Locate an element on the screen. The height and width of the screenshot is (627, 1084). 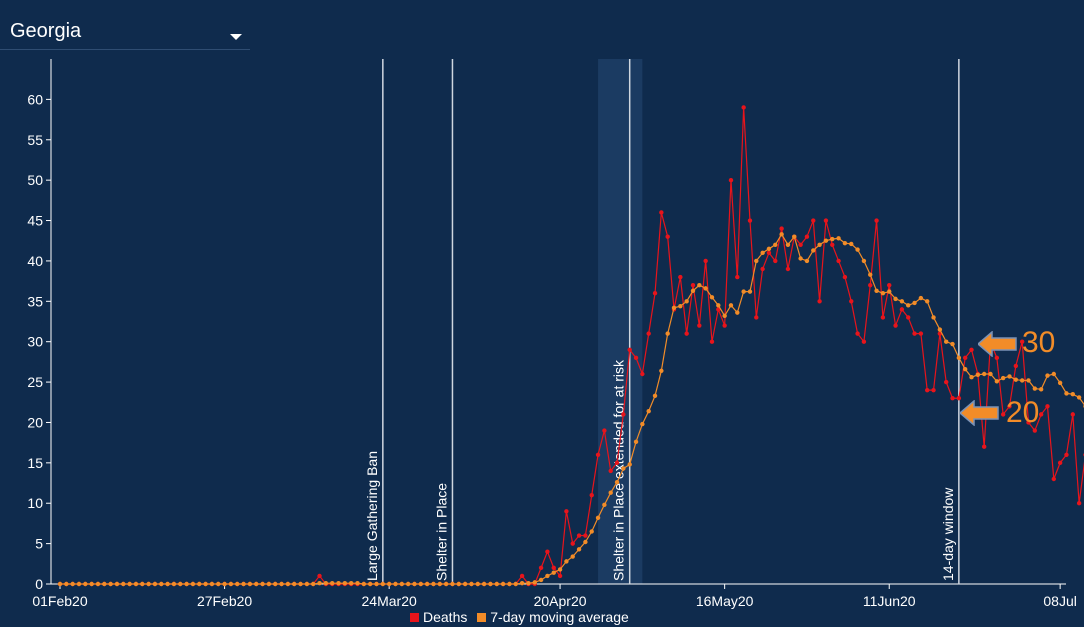
y-tick-label: 10 is located at coordinates (35, 503).